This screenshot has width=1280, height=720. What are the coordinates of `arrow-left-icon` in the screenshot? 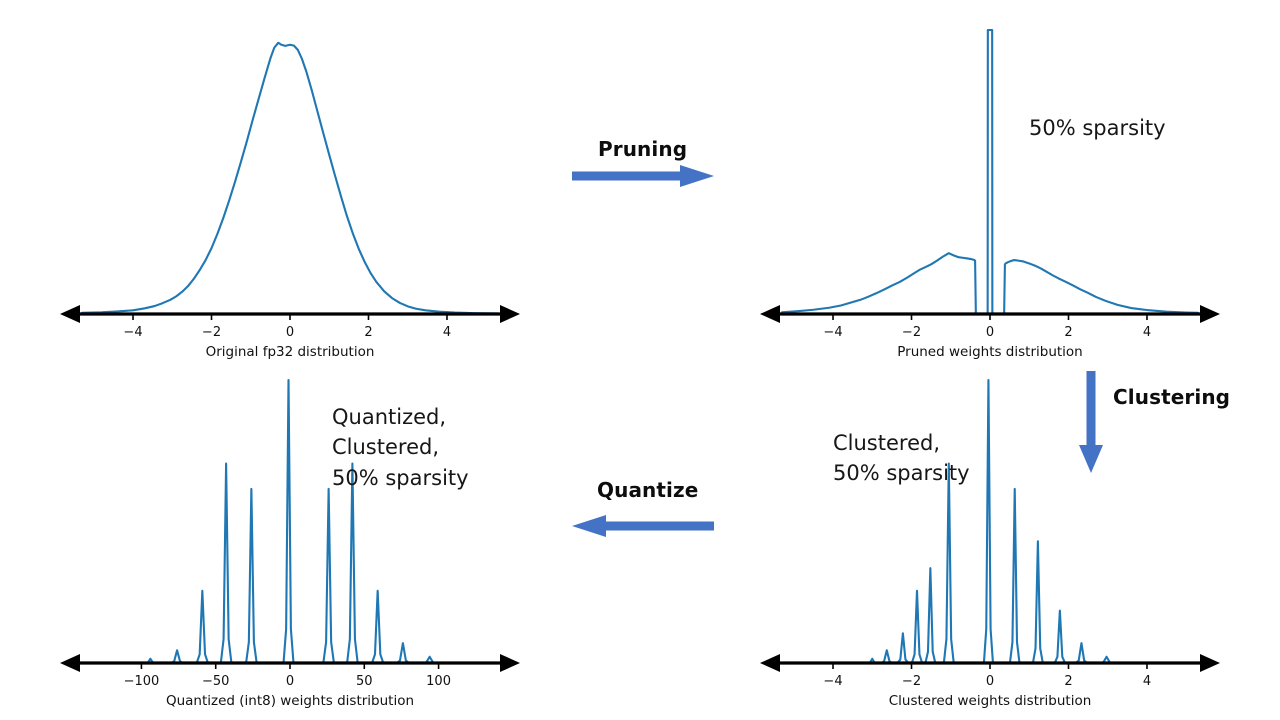 It's located at (643, 526).